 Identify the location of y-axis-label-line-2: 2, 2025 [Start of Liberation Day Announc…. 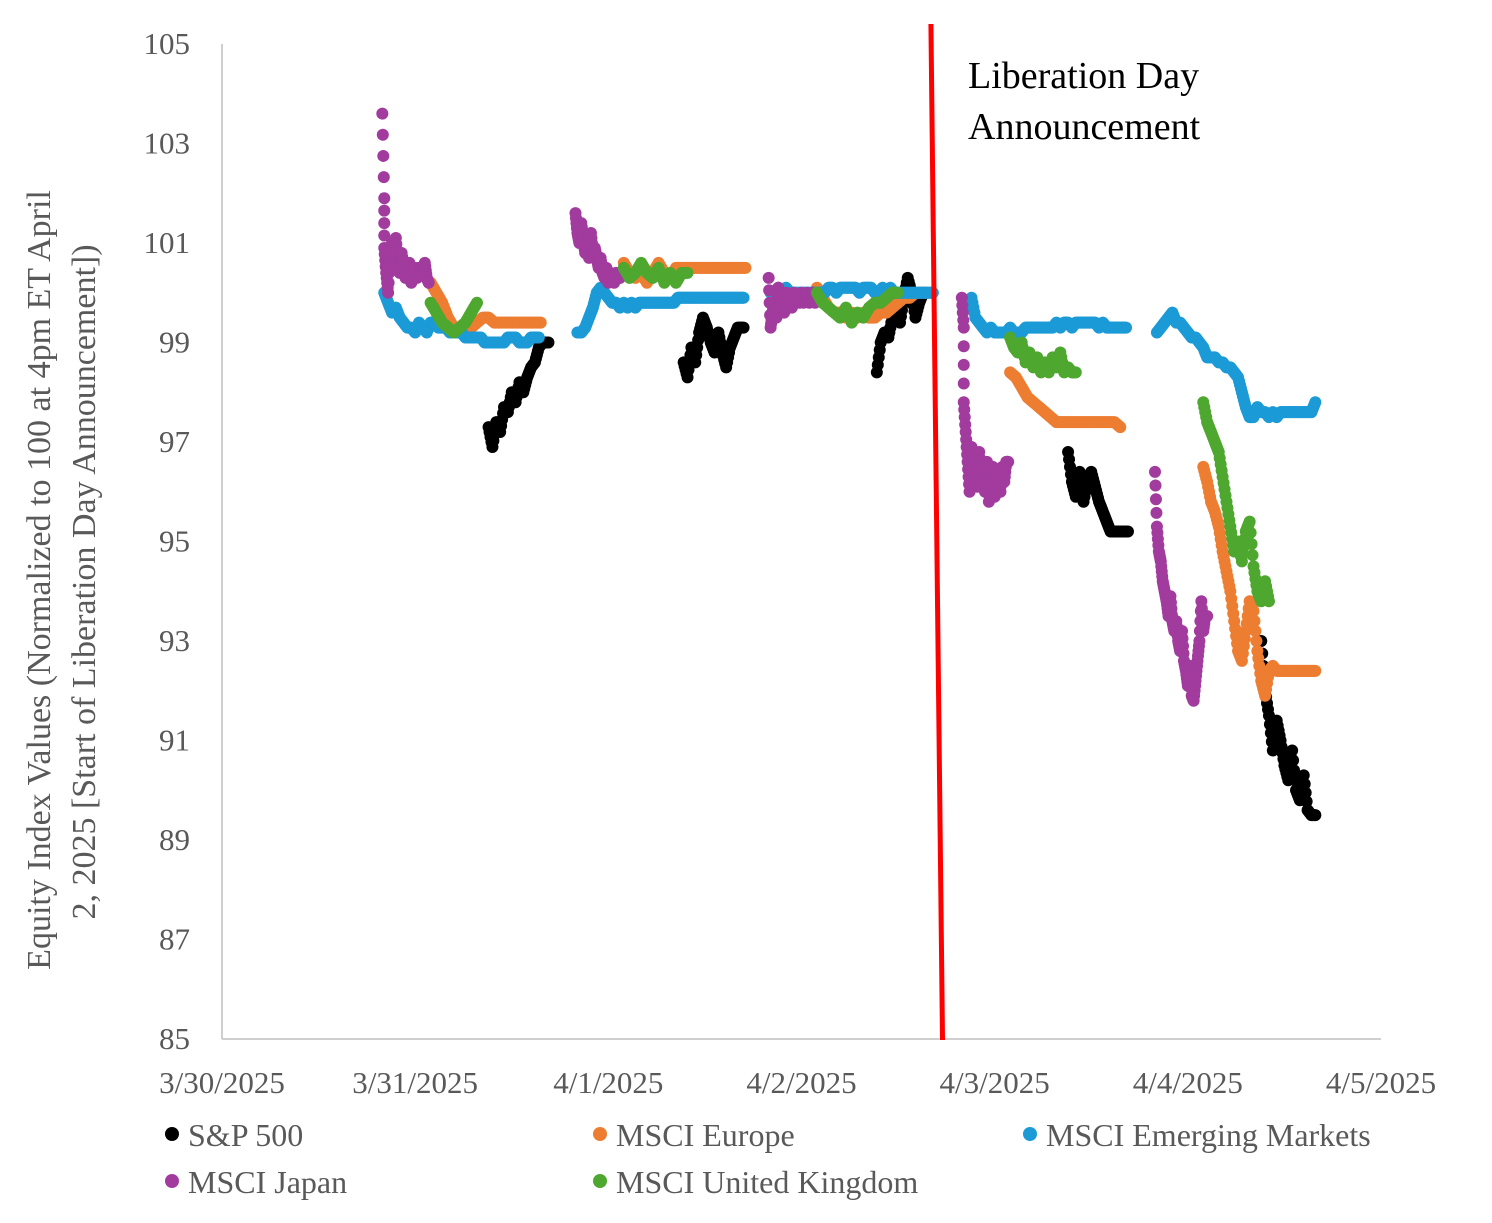
(84, 581).